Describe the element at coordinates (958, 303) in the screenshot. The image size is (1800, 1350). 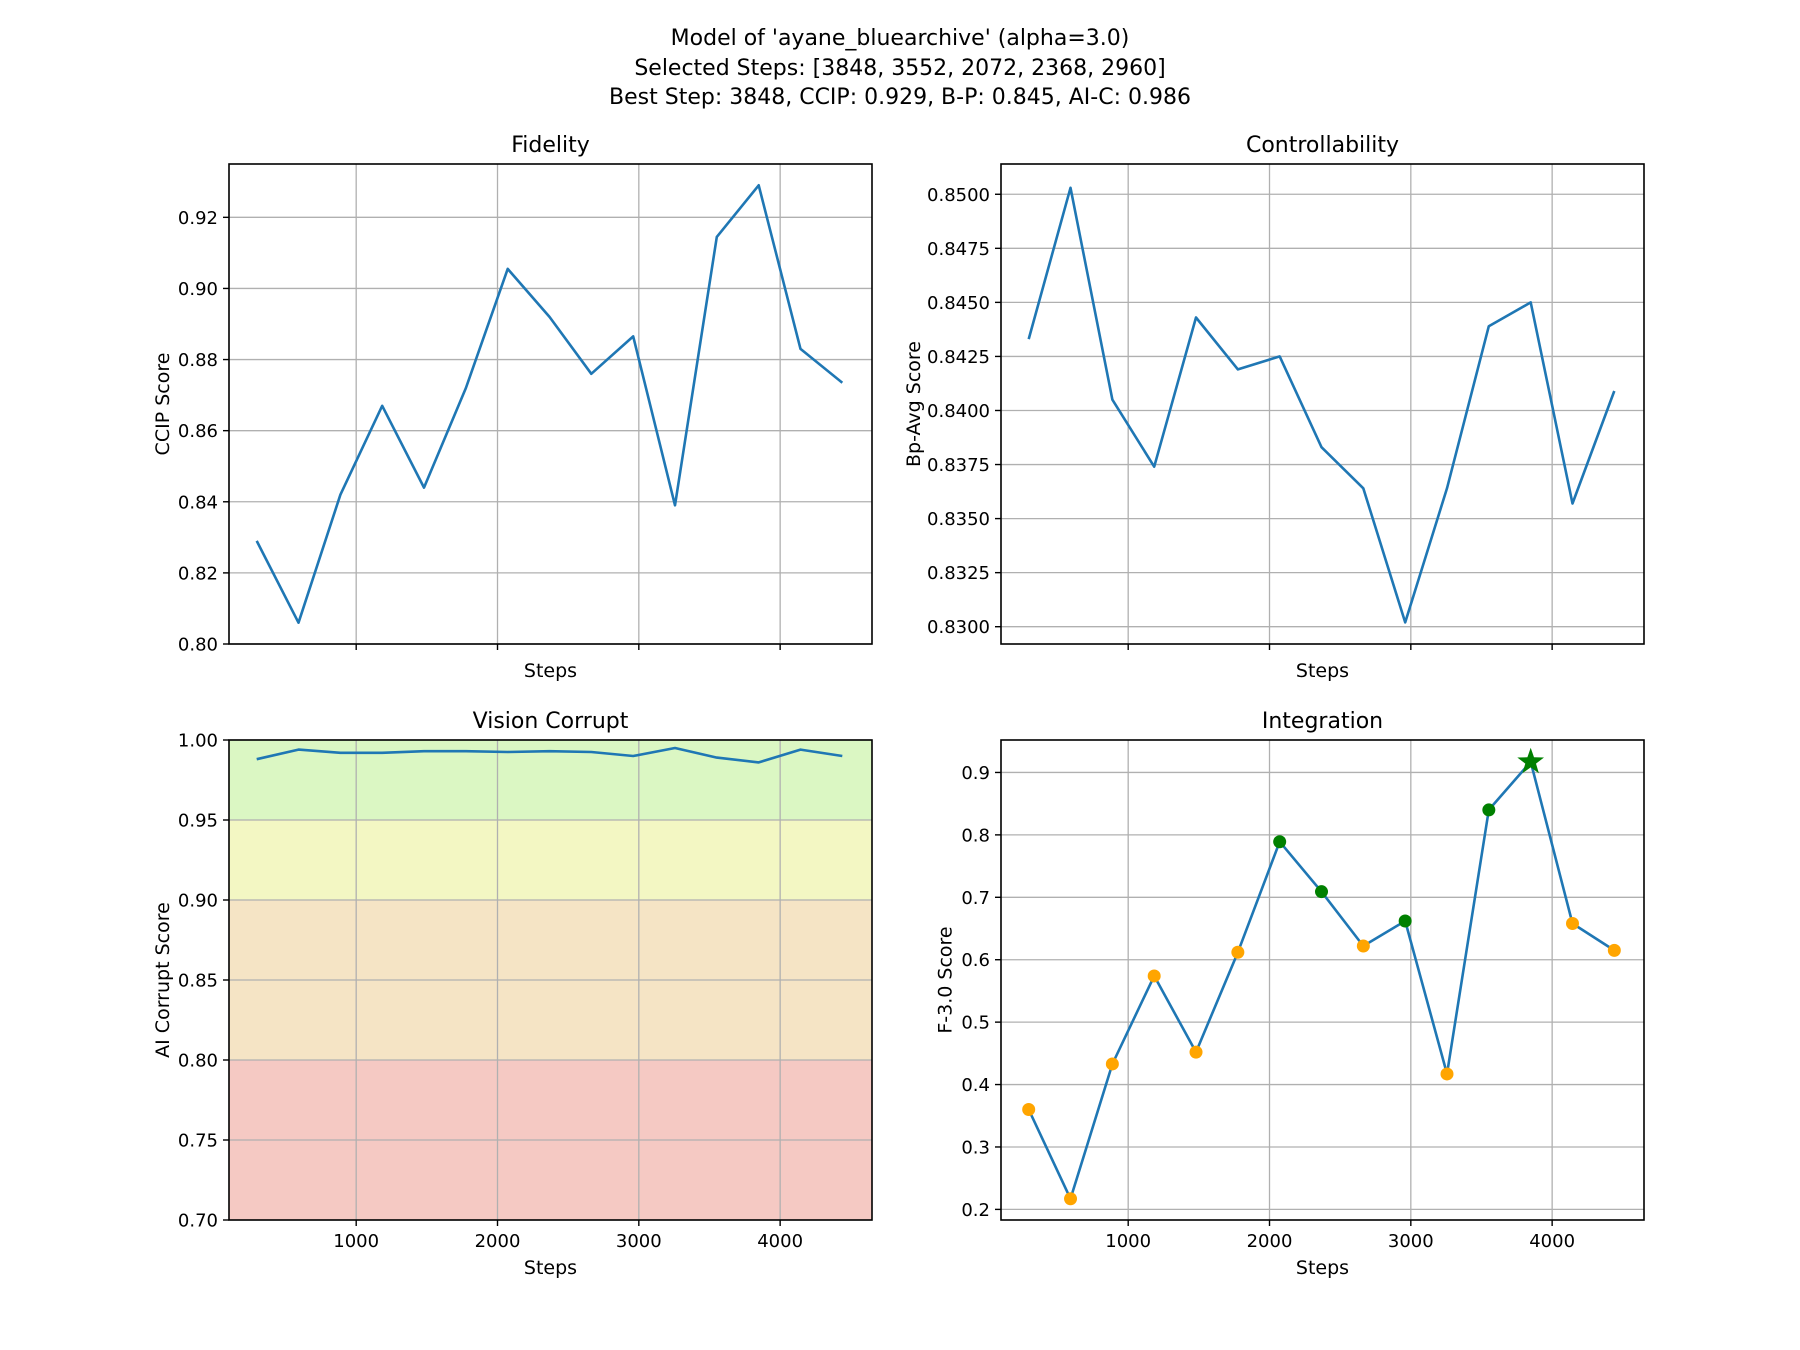
I see `y-tick-label: 0.8450` at that location.